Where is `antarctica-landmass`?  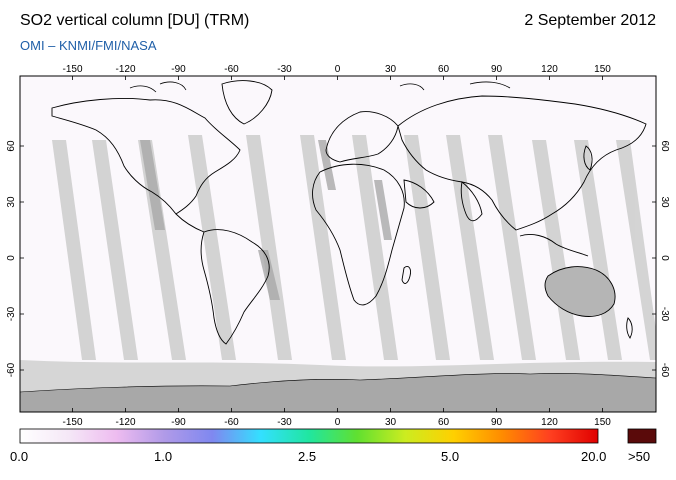 antarctica-landmass is located at coordinates (338, 392).